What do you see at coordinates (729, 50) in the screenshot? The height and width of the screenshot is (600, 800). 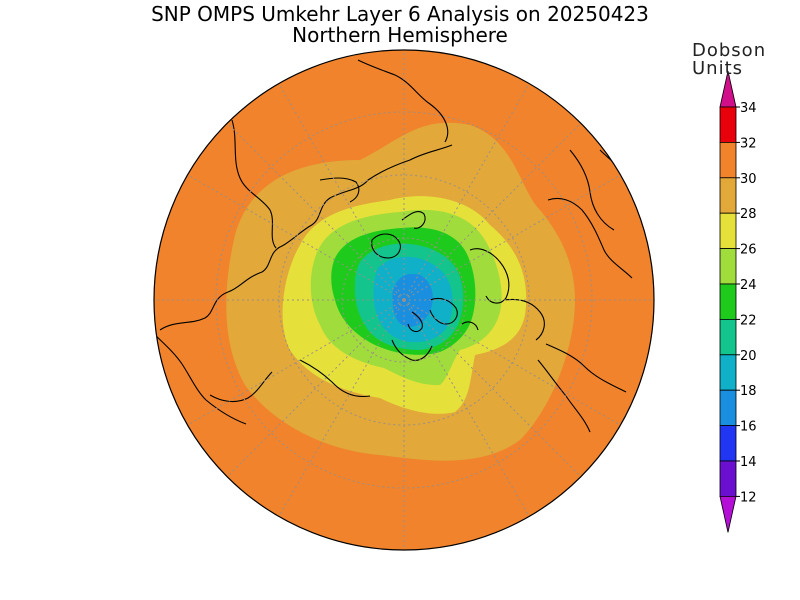 I see `colorbar-title-line1: Dobson` at bounding box center [729, 50].